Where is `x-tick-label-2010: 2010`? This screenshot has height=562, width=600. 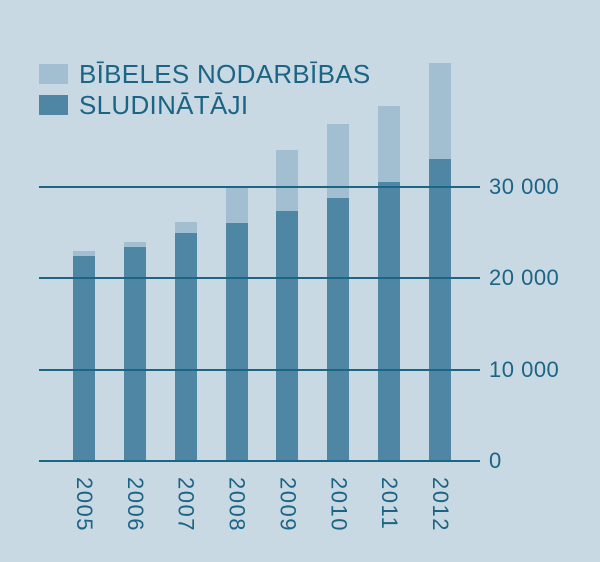
x-tick-label-2010: 2010 is located at coordinates (339, 504).